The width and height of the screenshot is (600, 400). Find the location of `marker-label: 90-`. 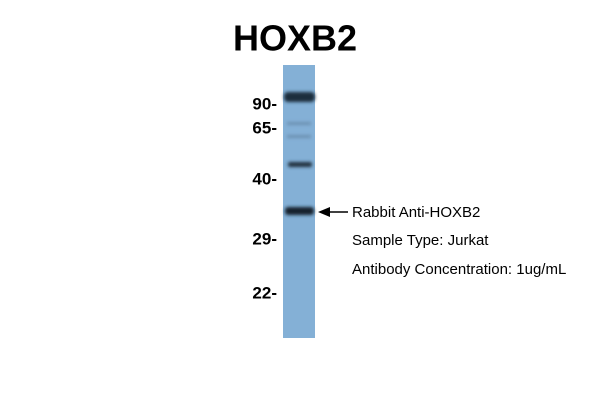

marker-label: 90- is located at coordinates (264, 103).